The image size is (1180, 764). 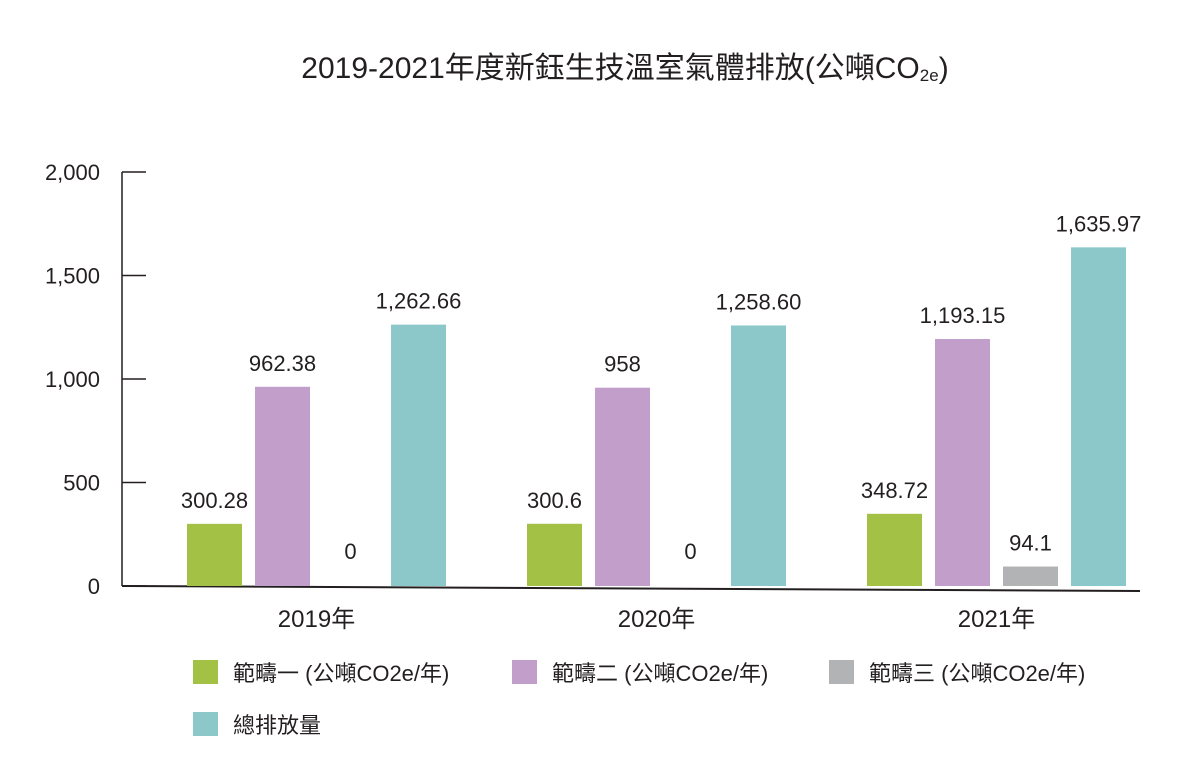 What do you see at coordinates (963, 315) in the screenshot?
I see `data-label: 1,193.15` at bounding box center [963, 315].